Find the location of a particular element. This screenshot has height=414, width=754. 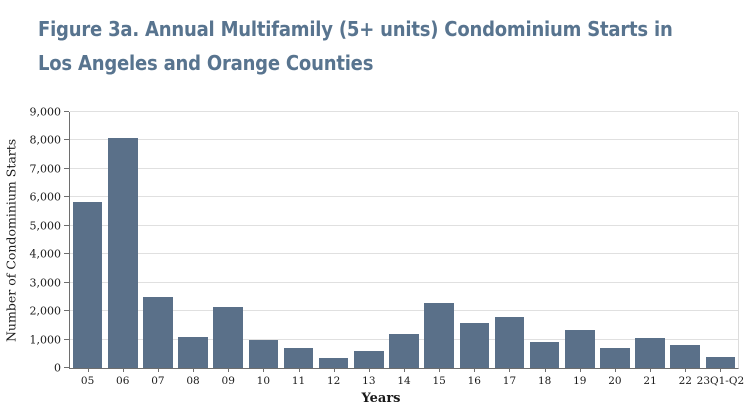

x-tick-label: 16 is located at coordinates (474, 381).